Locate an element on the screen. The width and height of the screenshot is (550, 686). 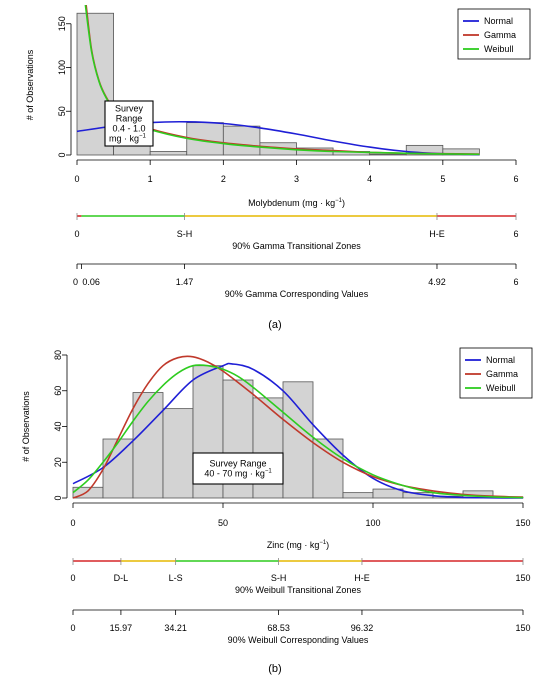
values-tick-label: 6 is located at coordinates (515, 282).